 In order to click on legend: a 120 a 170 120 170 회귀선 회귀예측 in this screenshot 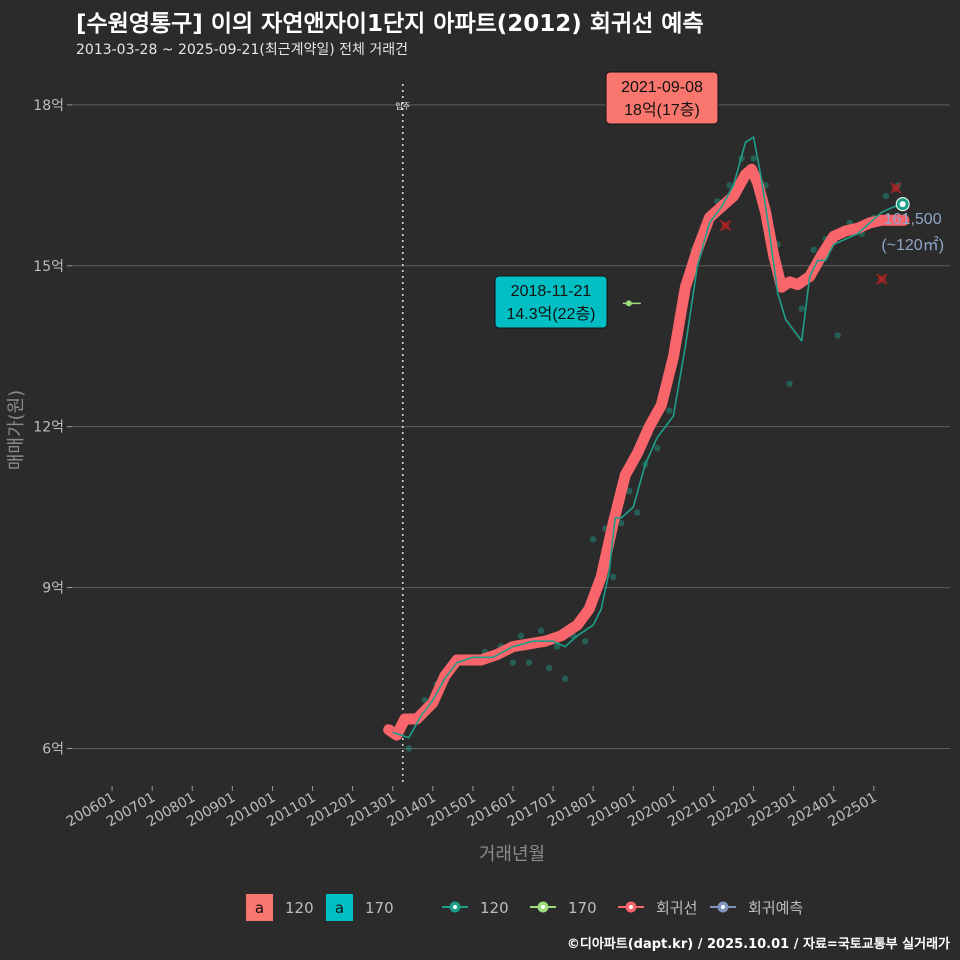, I will do `click(524, 907)`.